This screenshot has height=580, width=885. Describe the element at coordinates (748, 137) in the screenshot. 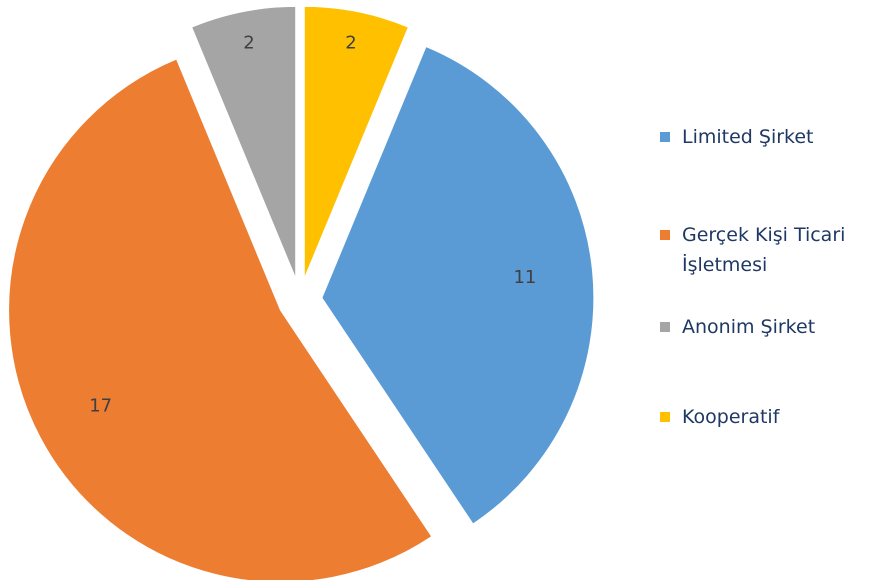

I see `legend-label: Limited Şirket` at that location.